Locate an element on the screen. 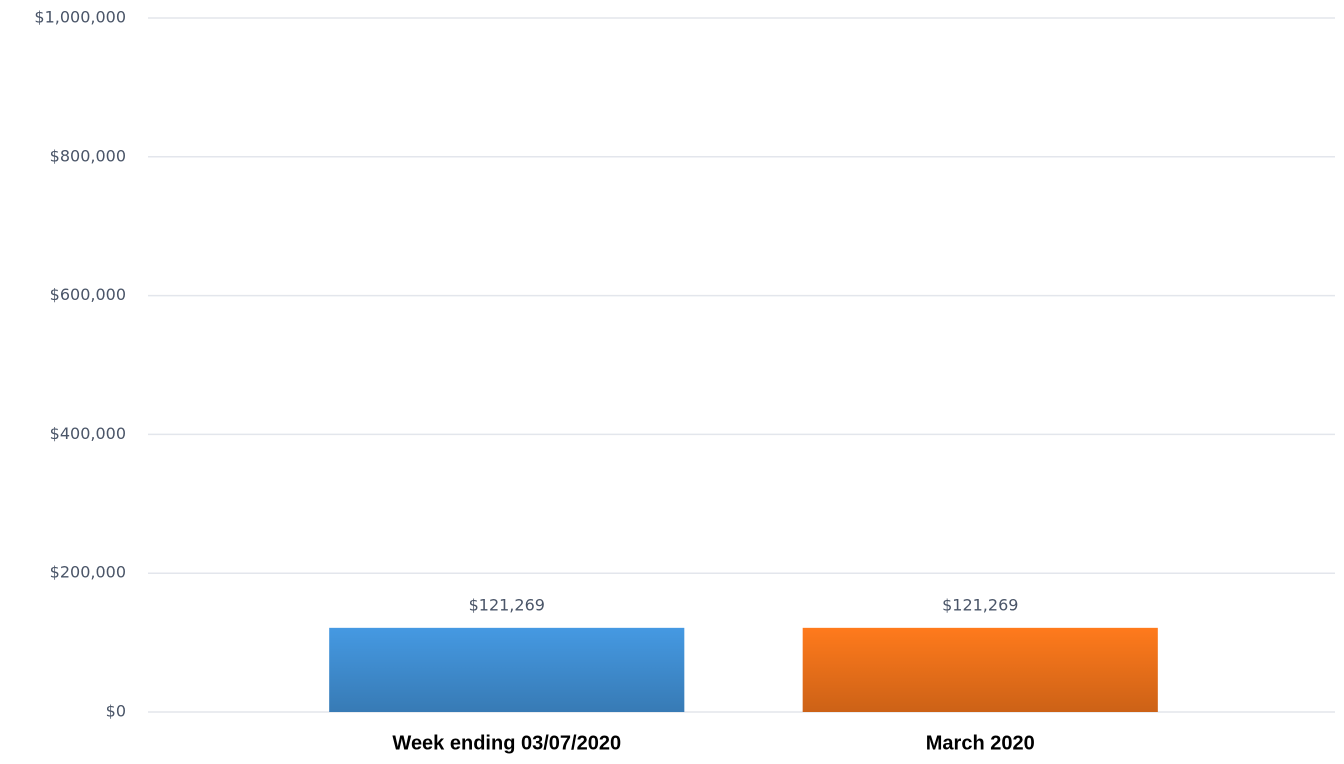 The width and height of the screenshot is (1344, 764). y-tick-label: $600,000 is located at coordinates (88, 294).